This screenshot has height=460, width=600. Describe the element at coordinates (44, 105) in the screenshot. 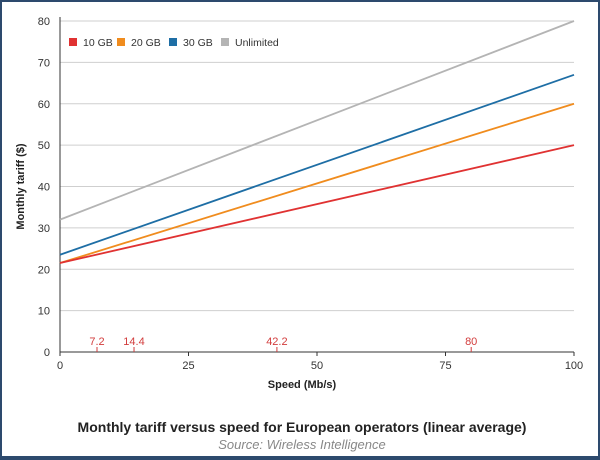

I see `y-tick-label: 60` at that location.